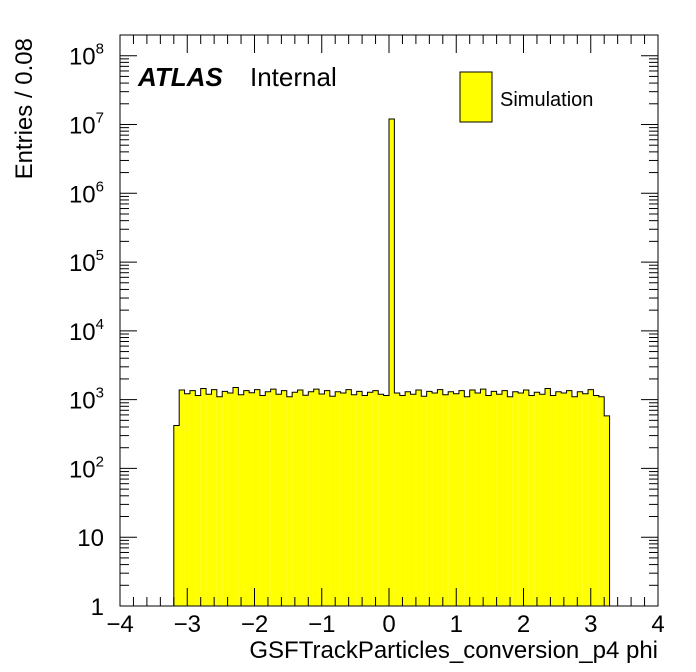  What do you see at coordinates (119, 624) in the screenshot?
I see `x-tick-label: −4` at bounding box center [119, 624].